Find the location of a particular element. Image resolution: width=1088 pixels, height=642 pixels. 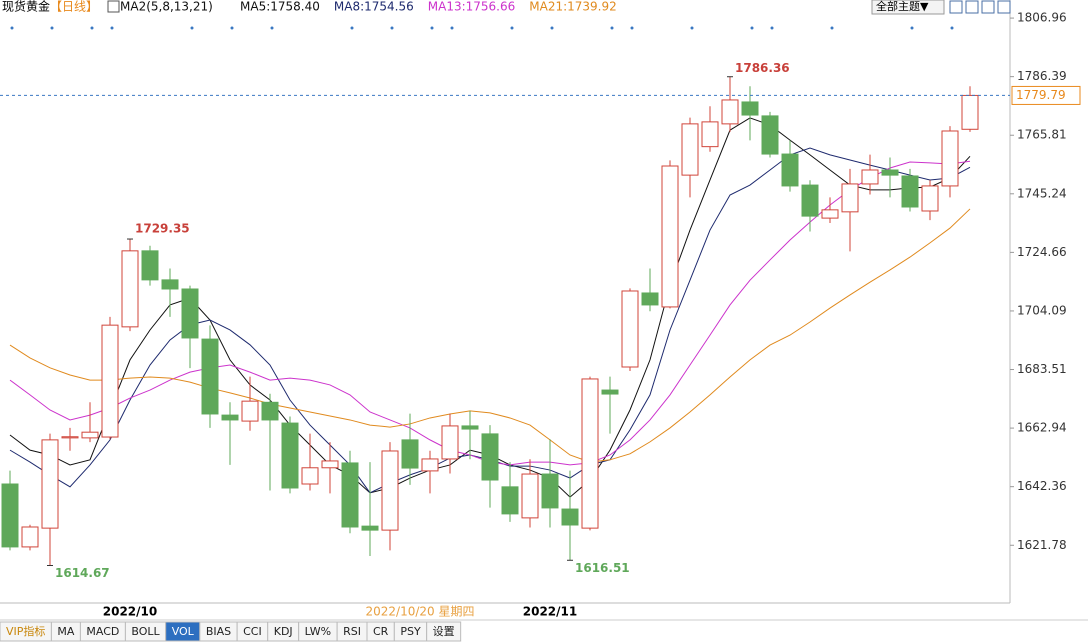

y-tick-label: 1765.81 is located at coordinates (1042, 135).